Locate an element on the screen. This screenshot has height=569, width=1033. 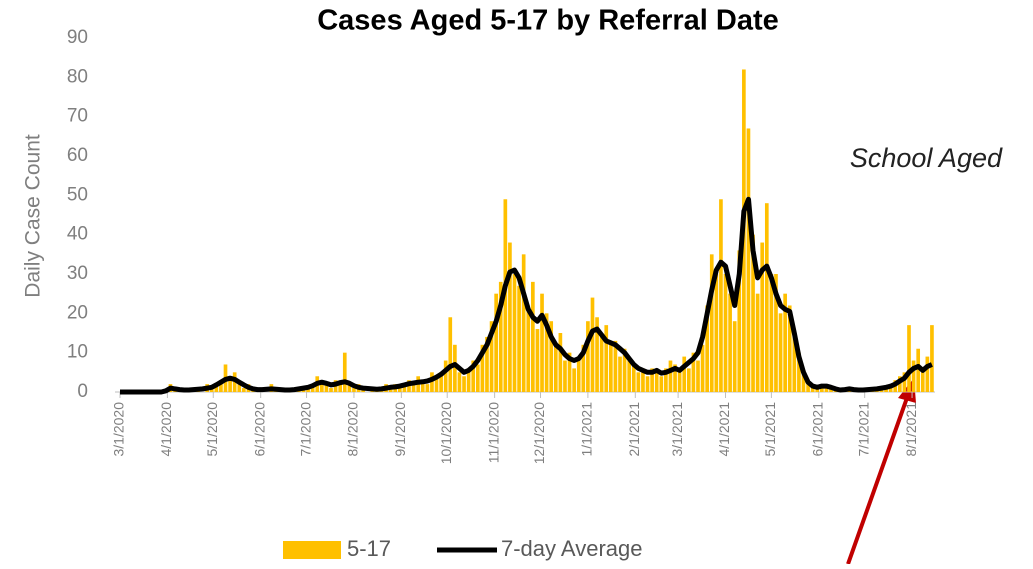
y-tick-label: 70 is located at coordinates (77, 116).